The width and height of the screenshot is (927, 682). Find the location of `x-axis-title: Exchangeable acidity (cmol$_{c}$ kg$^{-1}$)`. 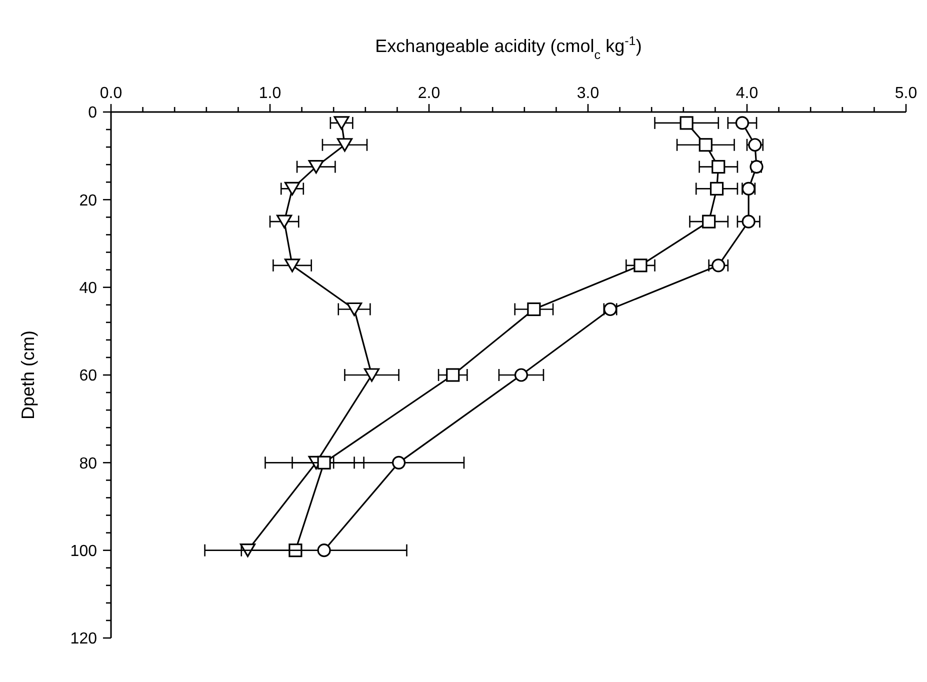

x-axis-title: Exchangeable acidity (cmol$_{c}$ kg$^{-1}$) is located at coordinates (508, 48).